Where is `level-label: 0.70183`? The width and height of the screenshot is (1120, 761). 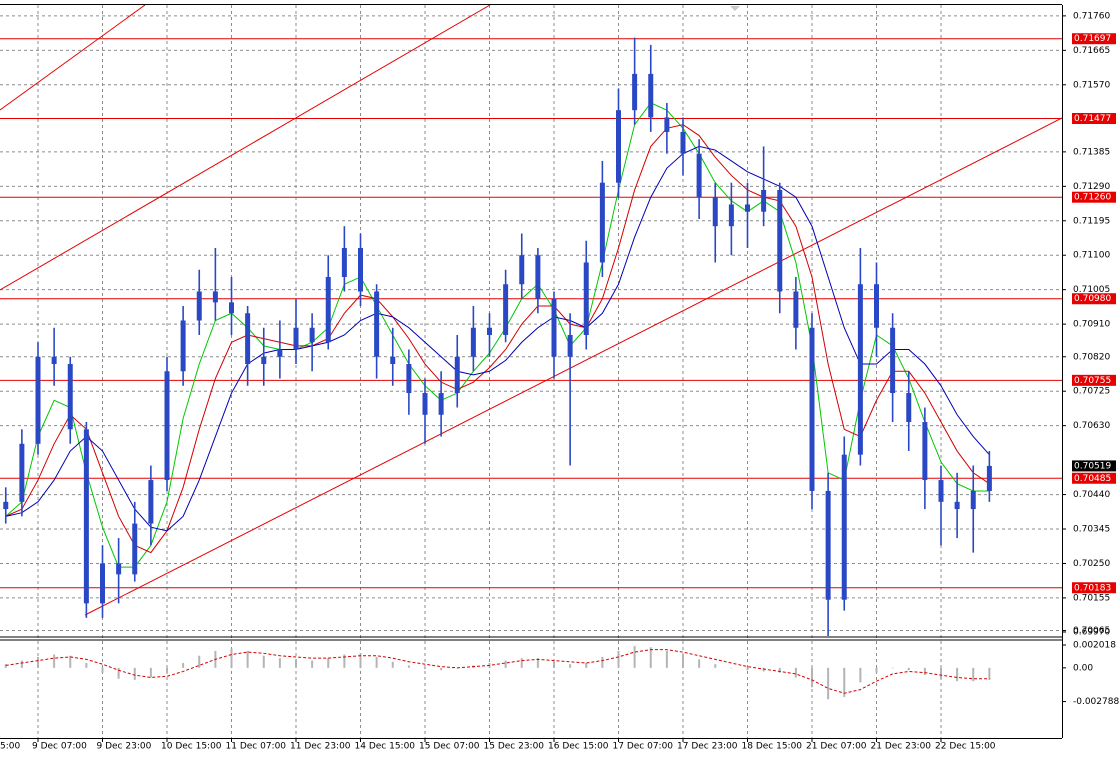 level-label: 0.70183 is located at coordinates (1092, 588).